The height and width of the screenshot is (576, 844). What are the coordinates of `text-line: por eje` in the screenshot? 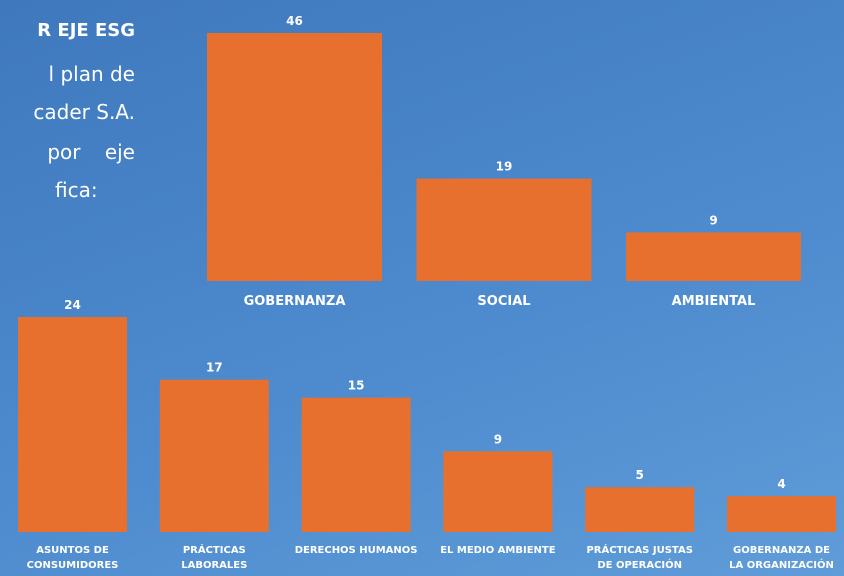 It's located at (91, 152).